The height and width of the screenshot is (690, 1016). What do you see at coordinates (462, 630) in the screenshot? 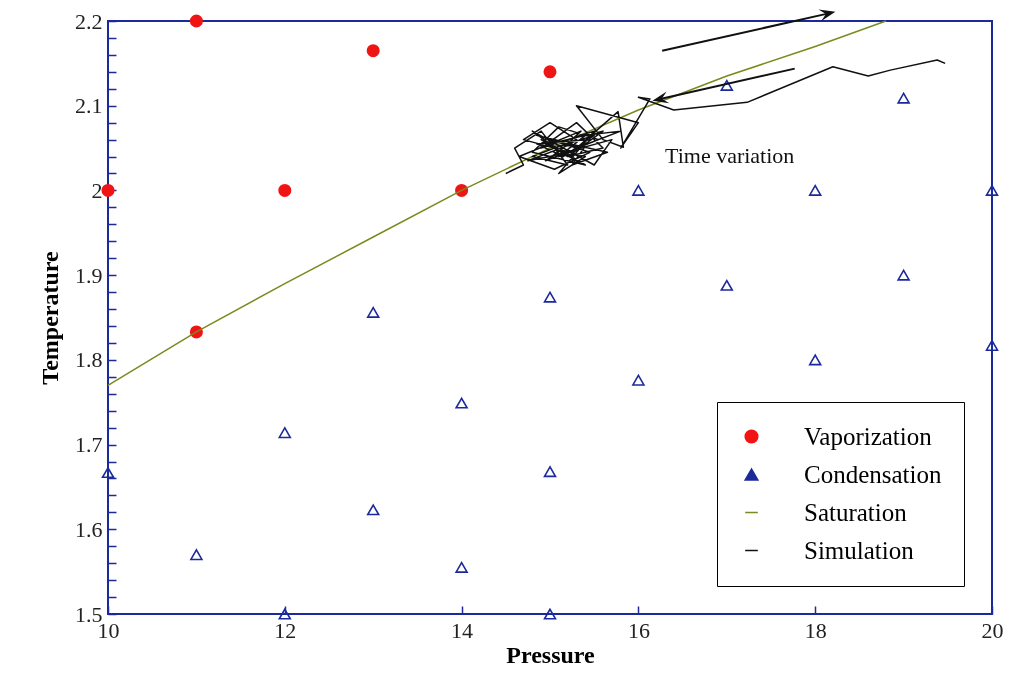
I see `x-tick-label: 14` at bounding box center [462, 630].